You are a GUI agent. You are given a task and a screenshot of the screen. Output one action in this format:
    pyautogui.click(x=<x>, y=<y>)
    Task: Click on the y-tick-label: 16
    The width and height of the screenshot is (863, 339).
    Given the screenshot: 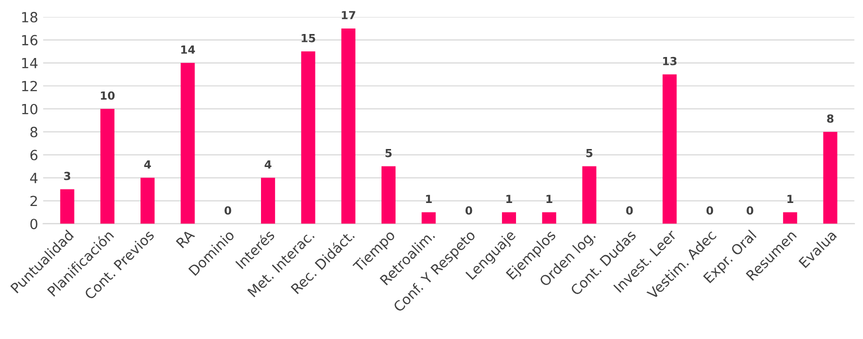 What is the action you would take?
    pyautogui.click(x=30, y=40)
    